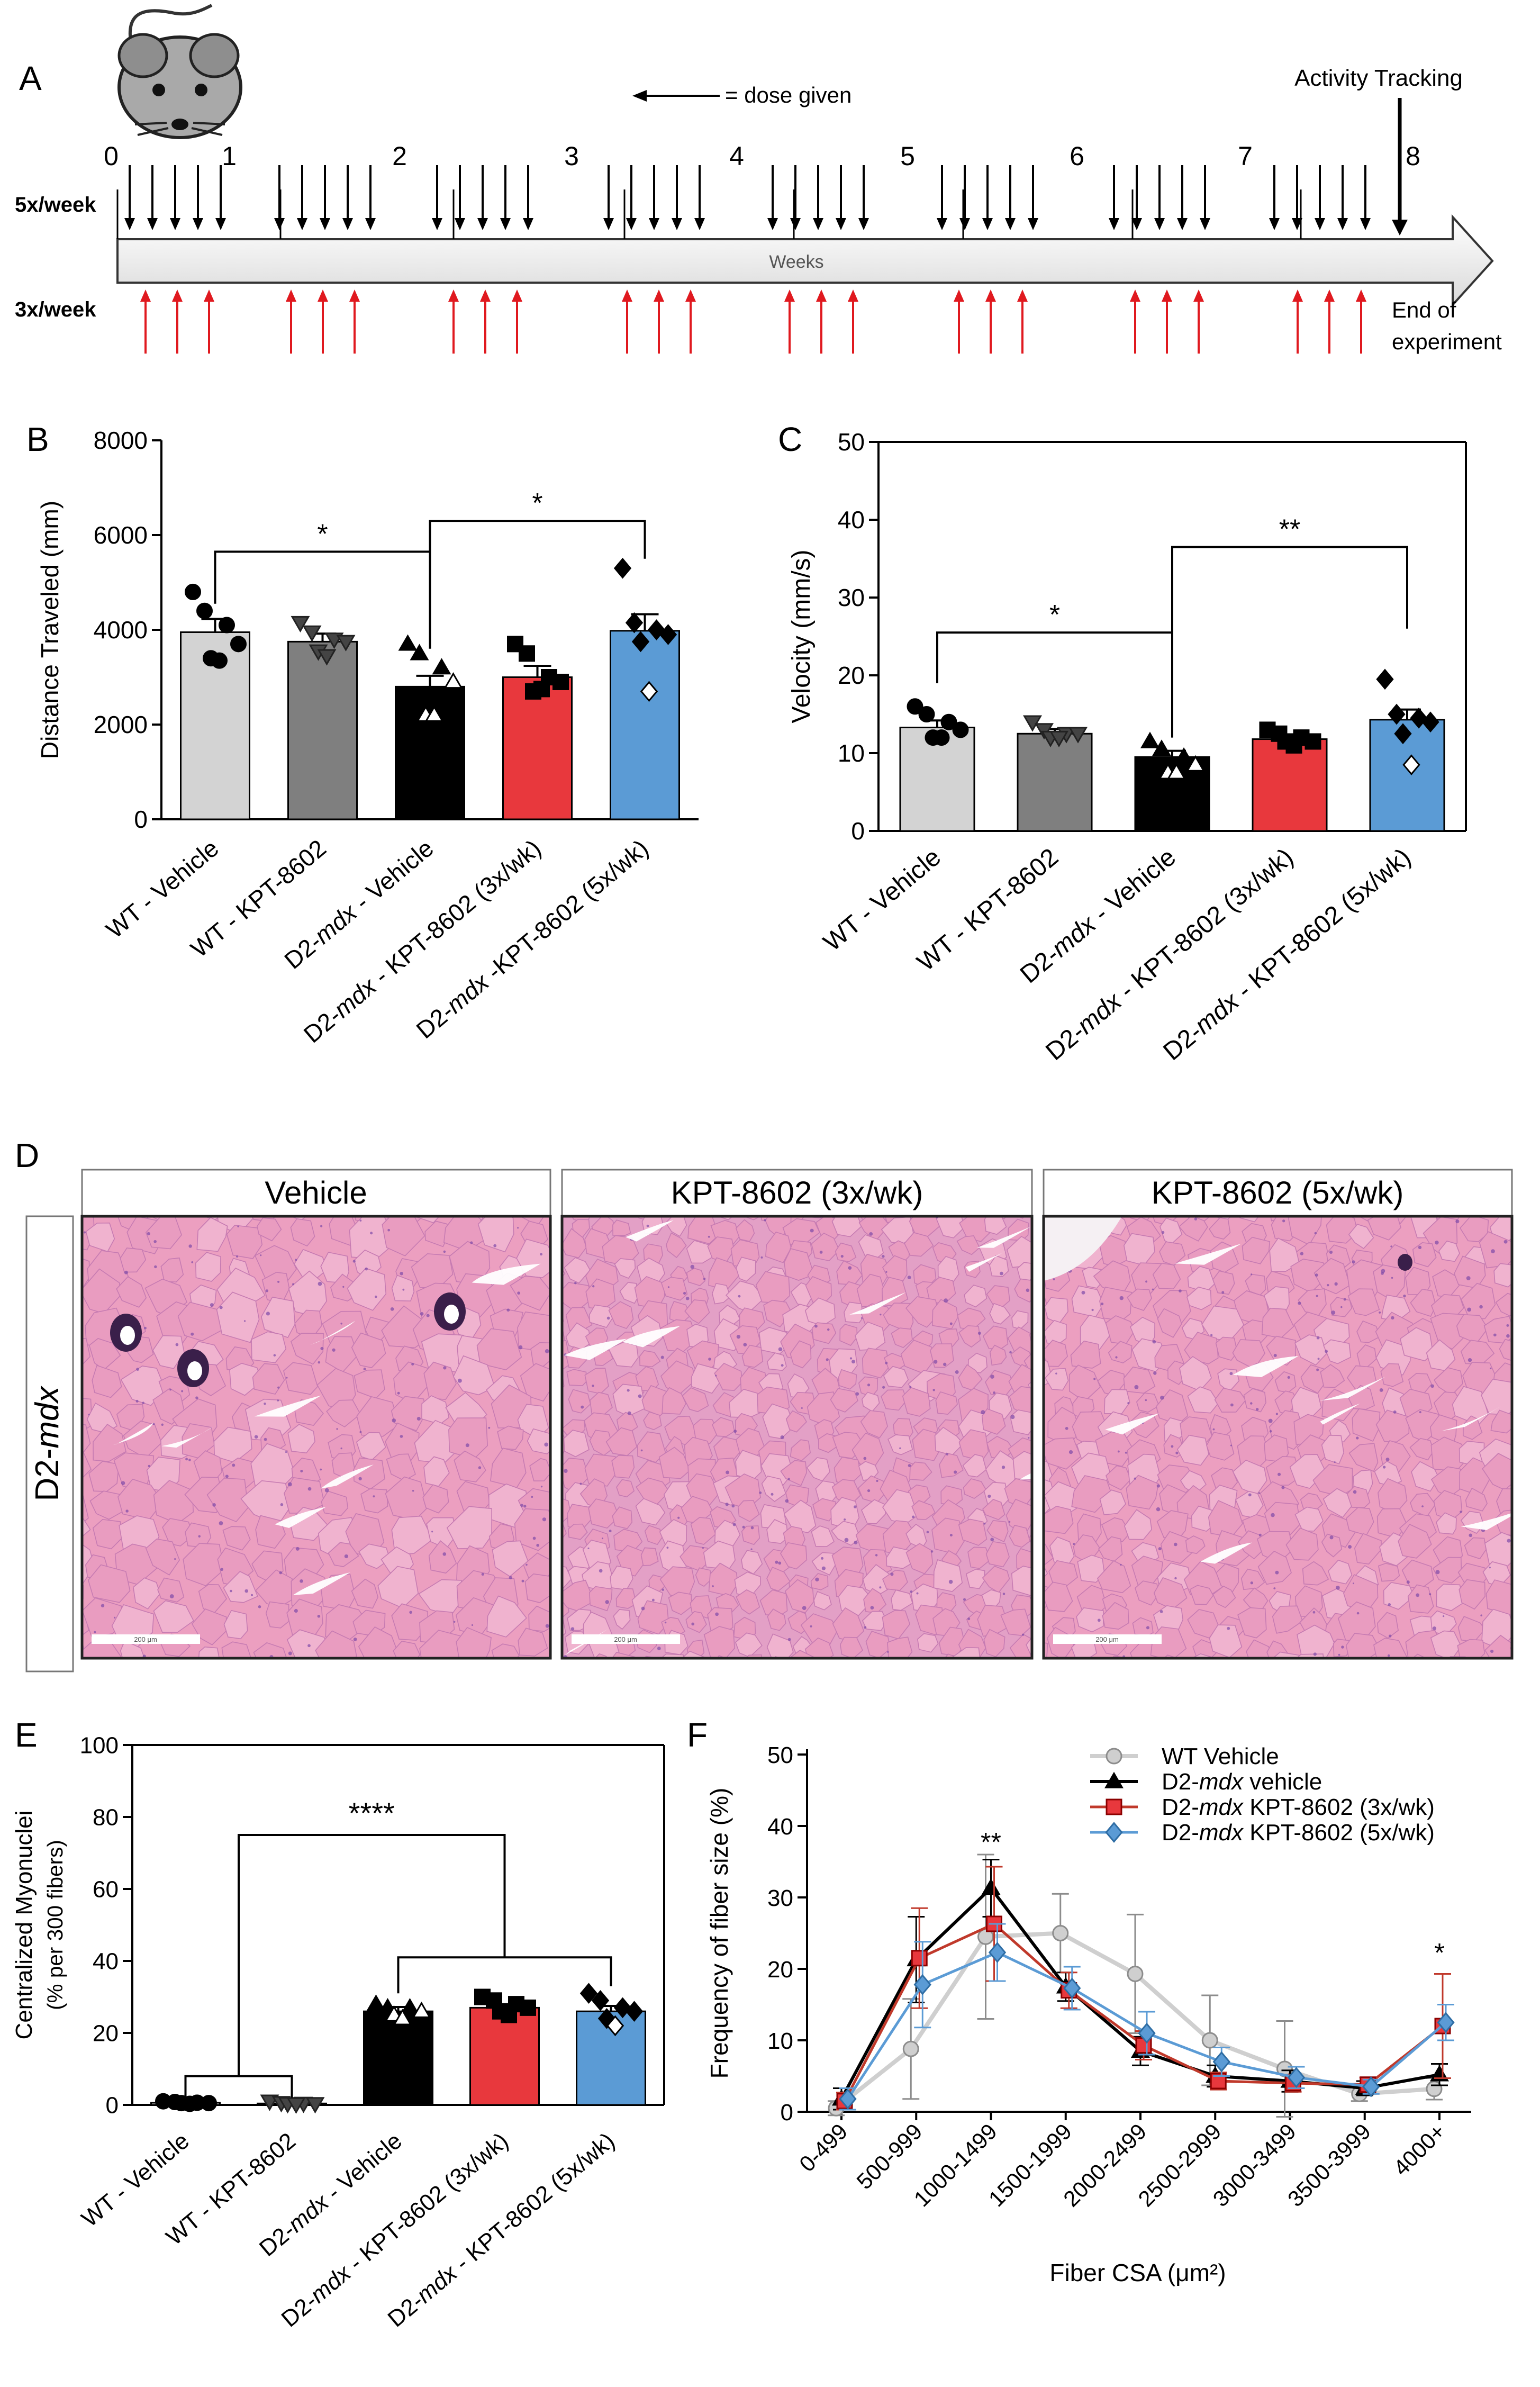 This screenshot has height=2387, width=1540. I want to click on x-tick-label: D2-mdx - KPT-8602 (5x/wk), so click(501, 2230).